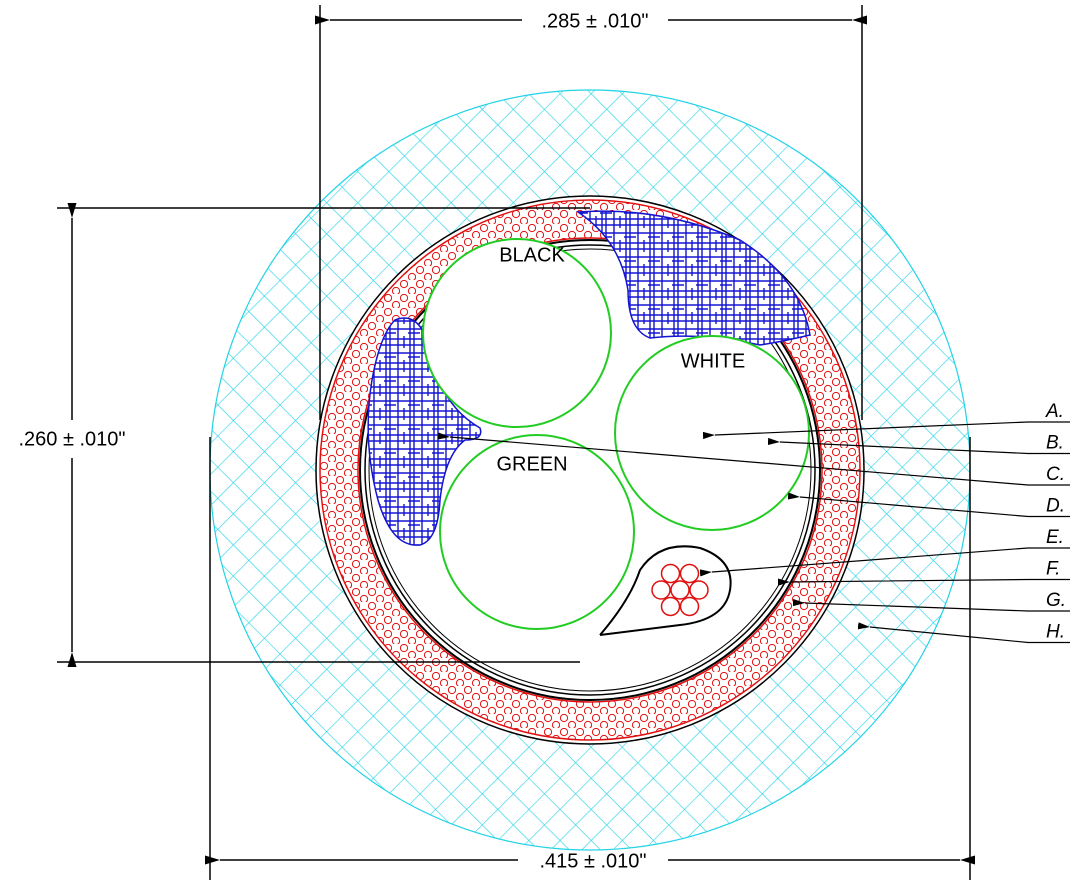 The height and width of the screenshot is (882, 1078). Describe the element at coordinates (532, 255) in the screenshot. I see `conductor-label: BLACK` at that location.